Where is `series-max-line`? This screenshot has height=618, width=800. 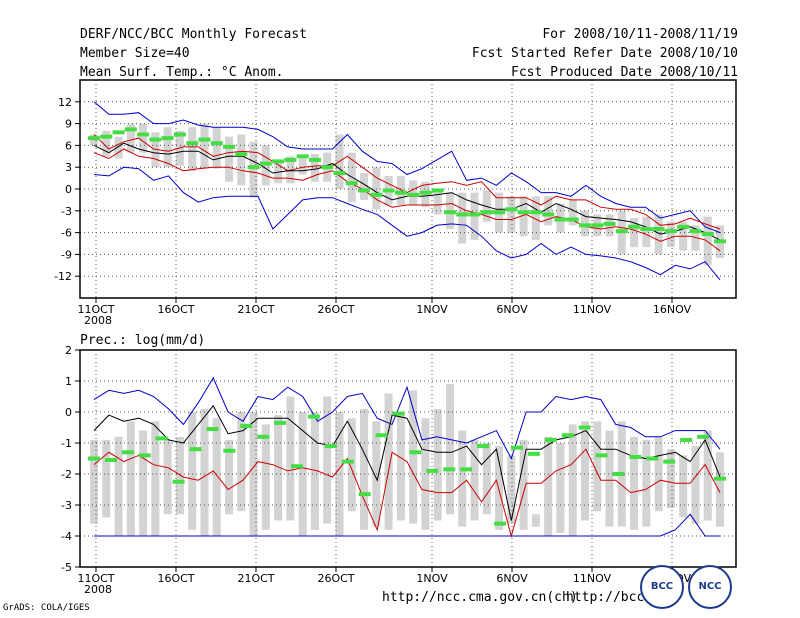
series-max-line is located at coordinates (407, 418).